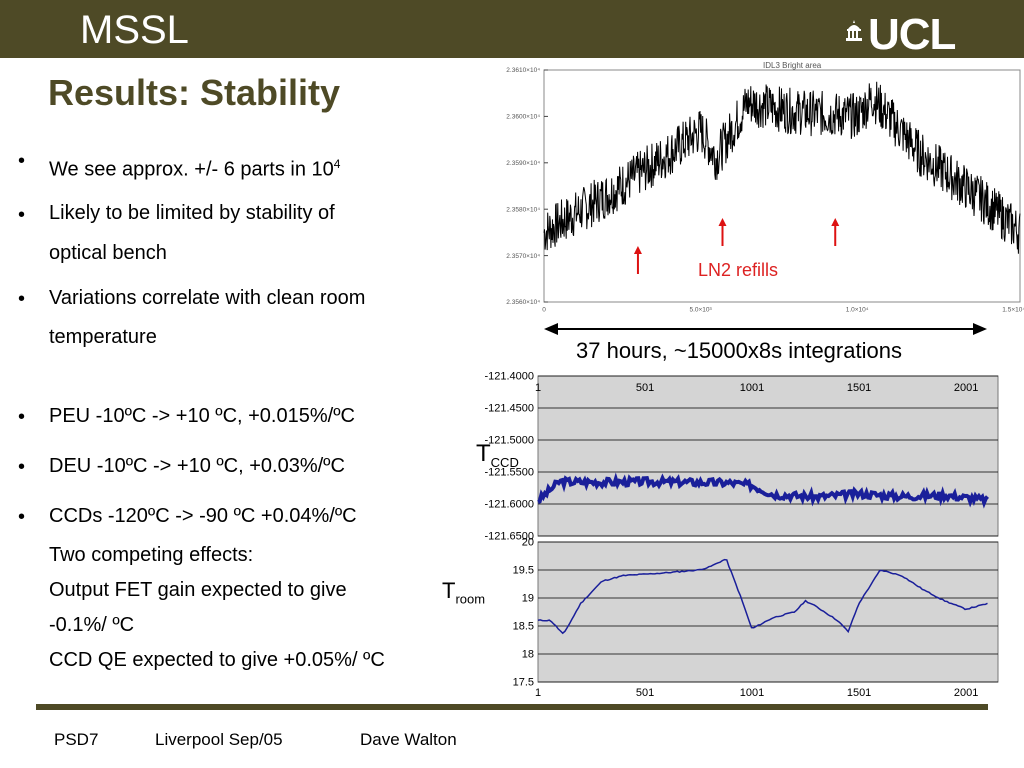 The image size is (1024, 768). What do you see at coordinates (464, 592) in the screenshot?
I see `troom-label: Troom` at bounding box center [464, 592].